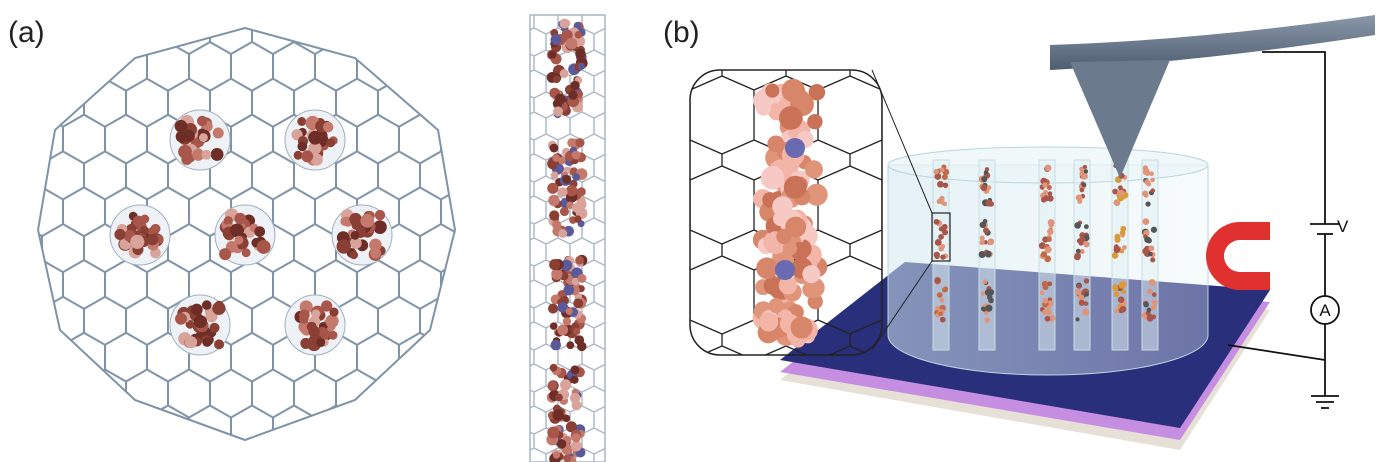  What do you see at coordinates (1238, 256) in the screenshot?
I see `magnet` at bounding box center [1238, 256].